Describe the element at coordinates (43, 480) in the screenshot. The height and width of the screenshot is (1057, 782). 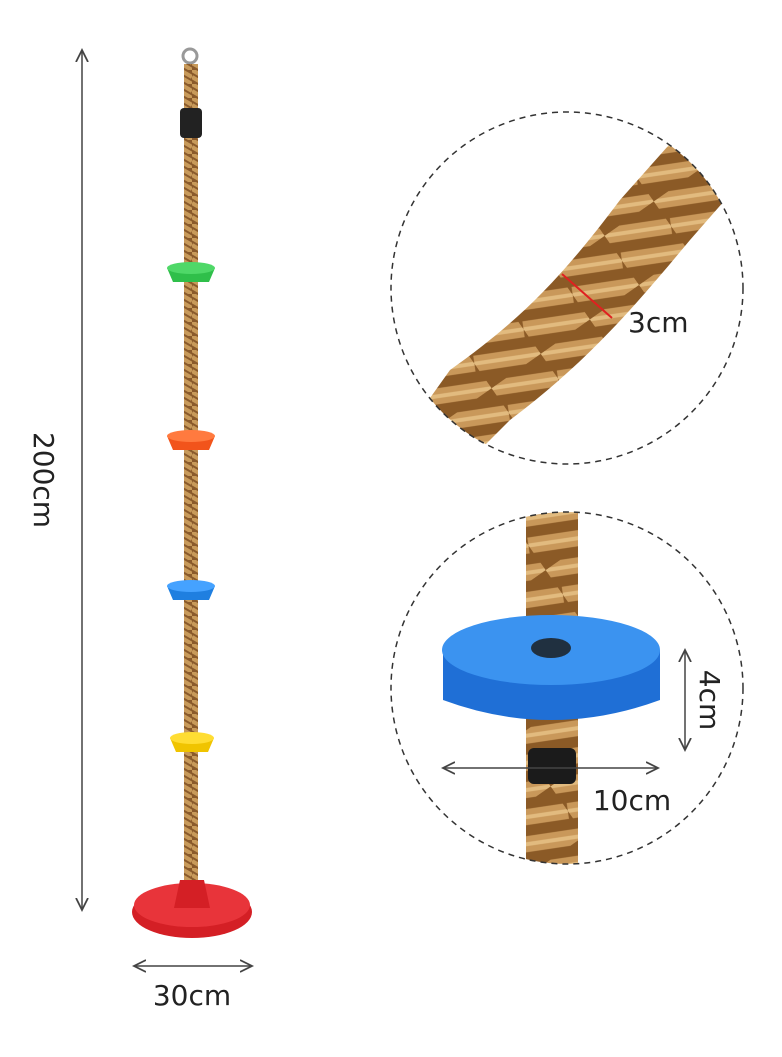
I see `height-label: 200cm` at that location.